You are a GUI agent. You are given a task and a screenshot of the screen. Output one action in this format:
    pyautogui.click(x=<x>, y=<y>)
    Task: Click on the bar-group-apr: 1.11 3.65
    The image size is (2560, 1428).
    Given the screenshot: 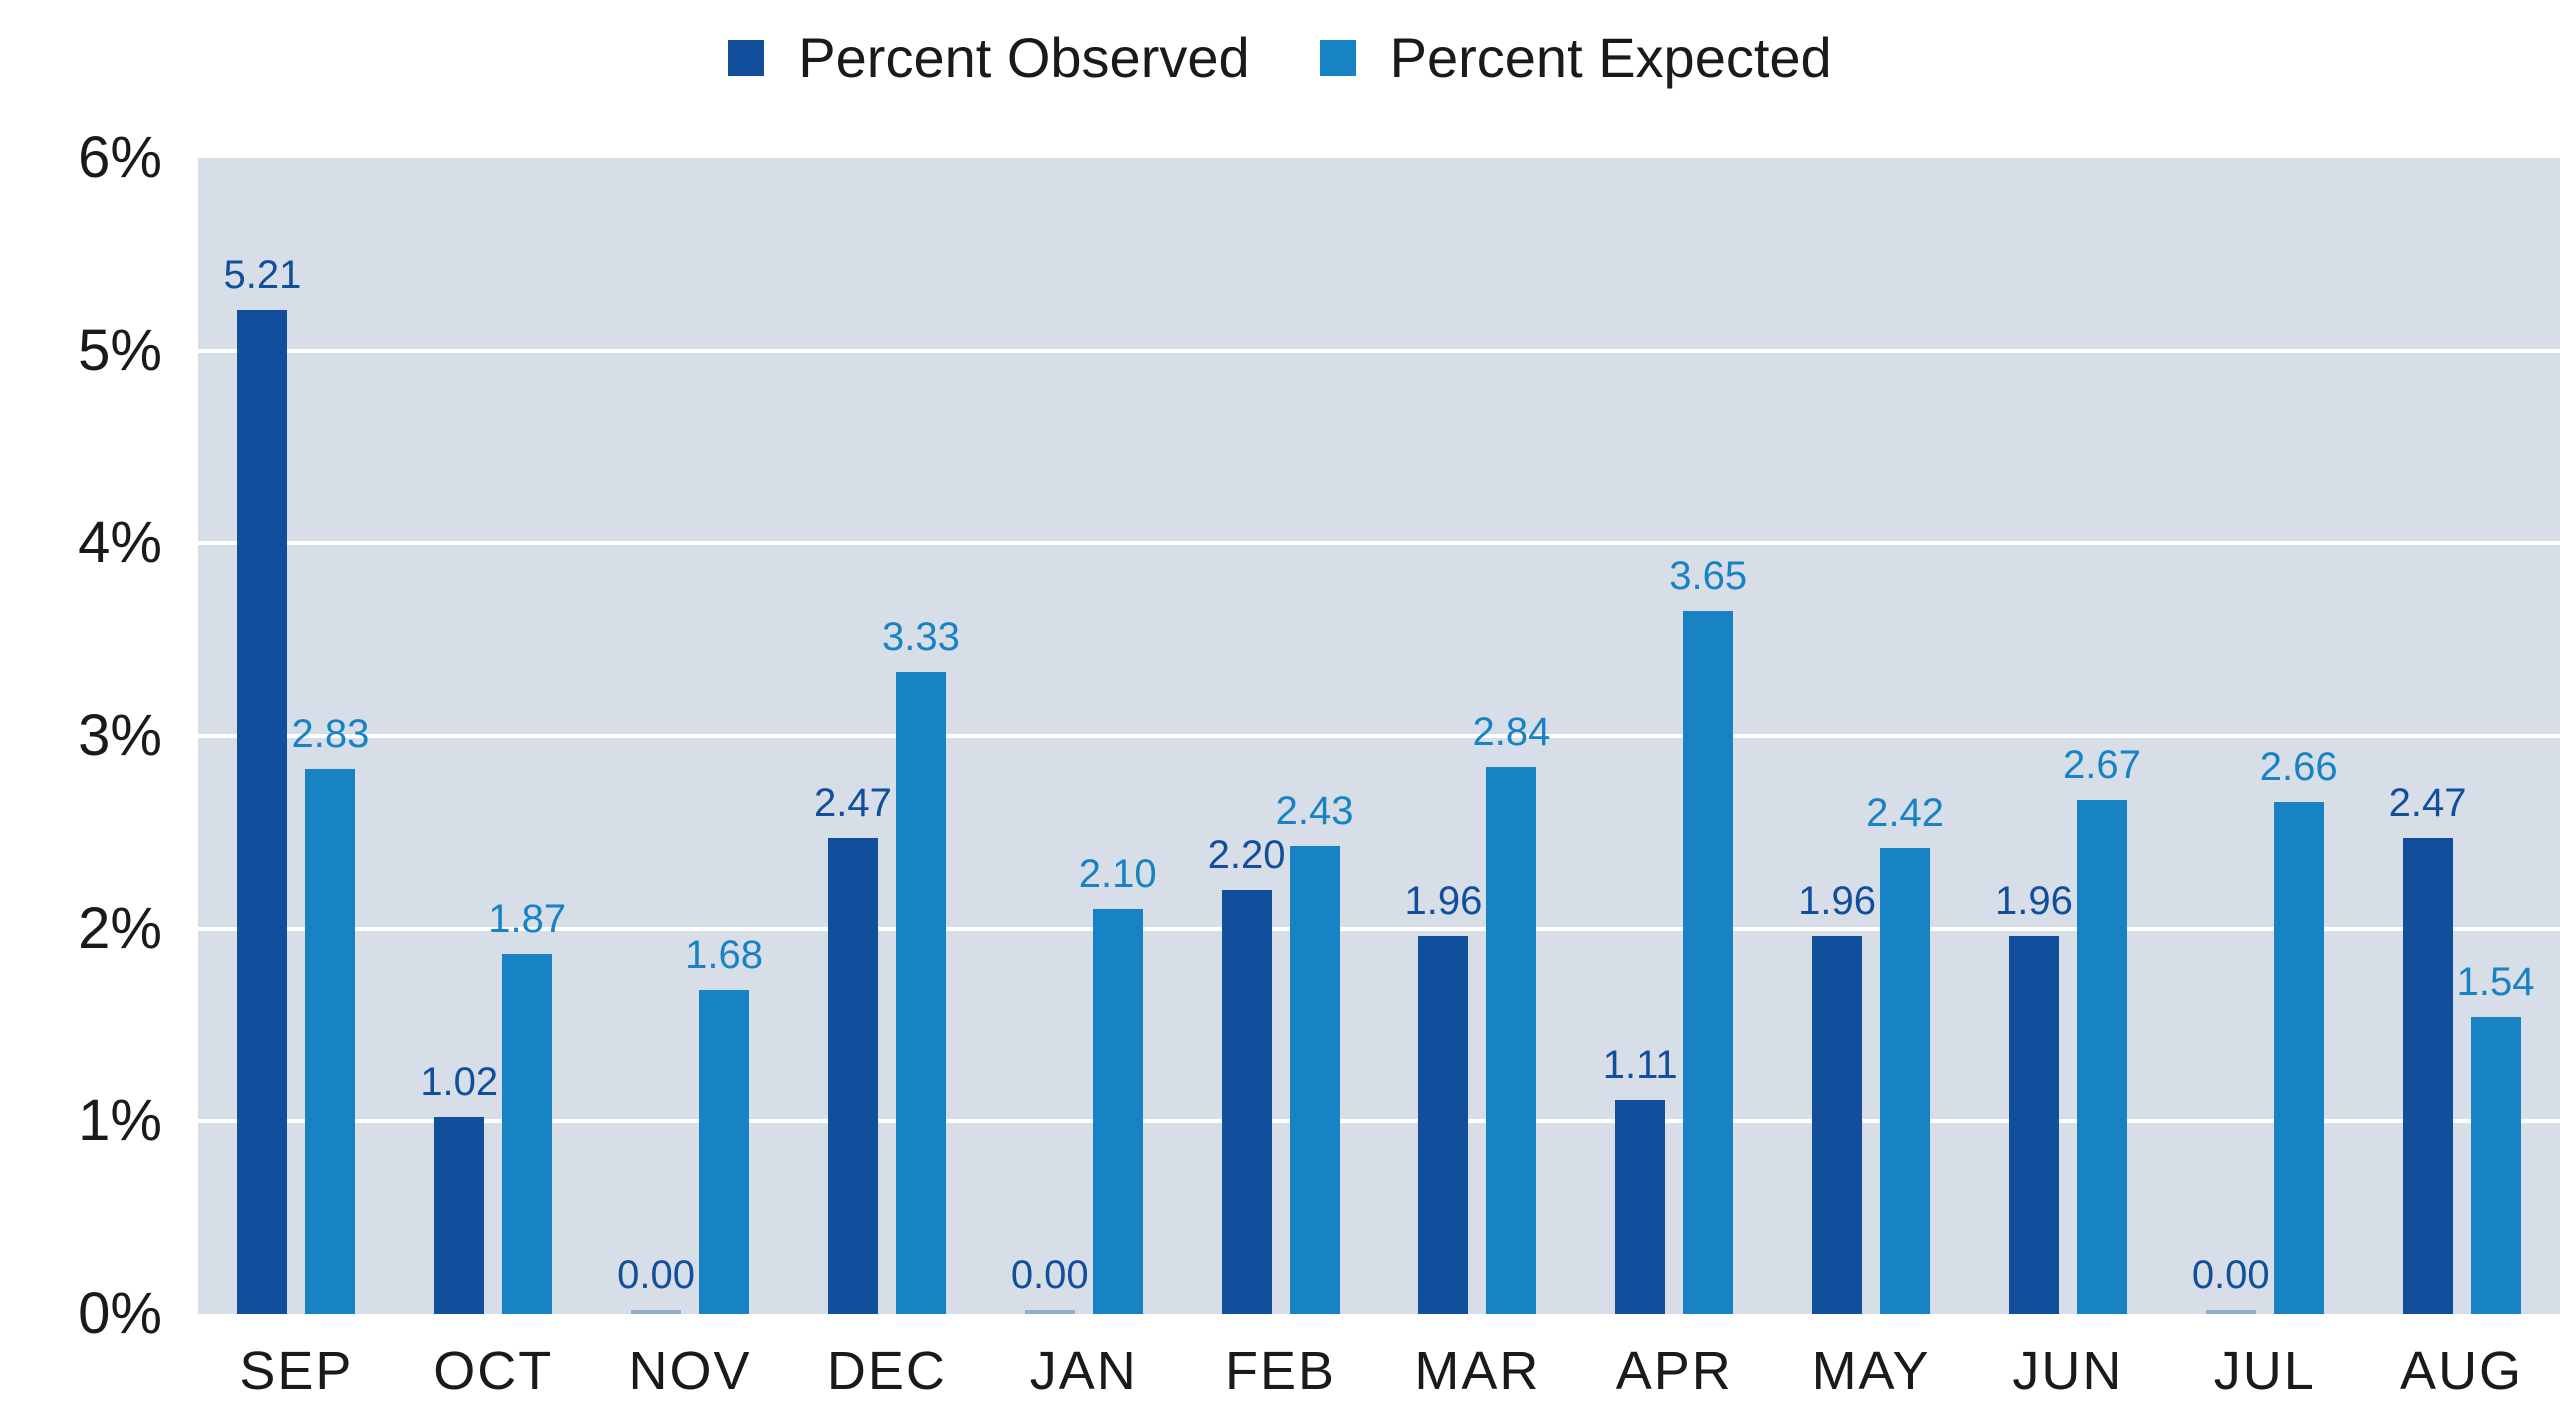 What is the action you would take?
    pyautogui.click(x=1674, y=736)
    